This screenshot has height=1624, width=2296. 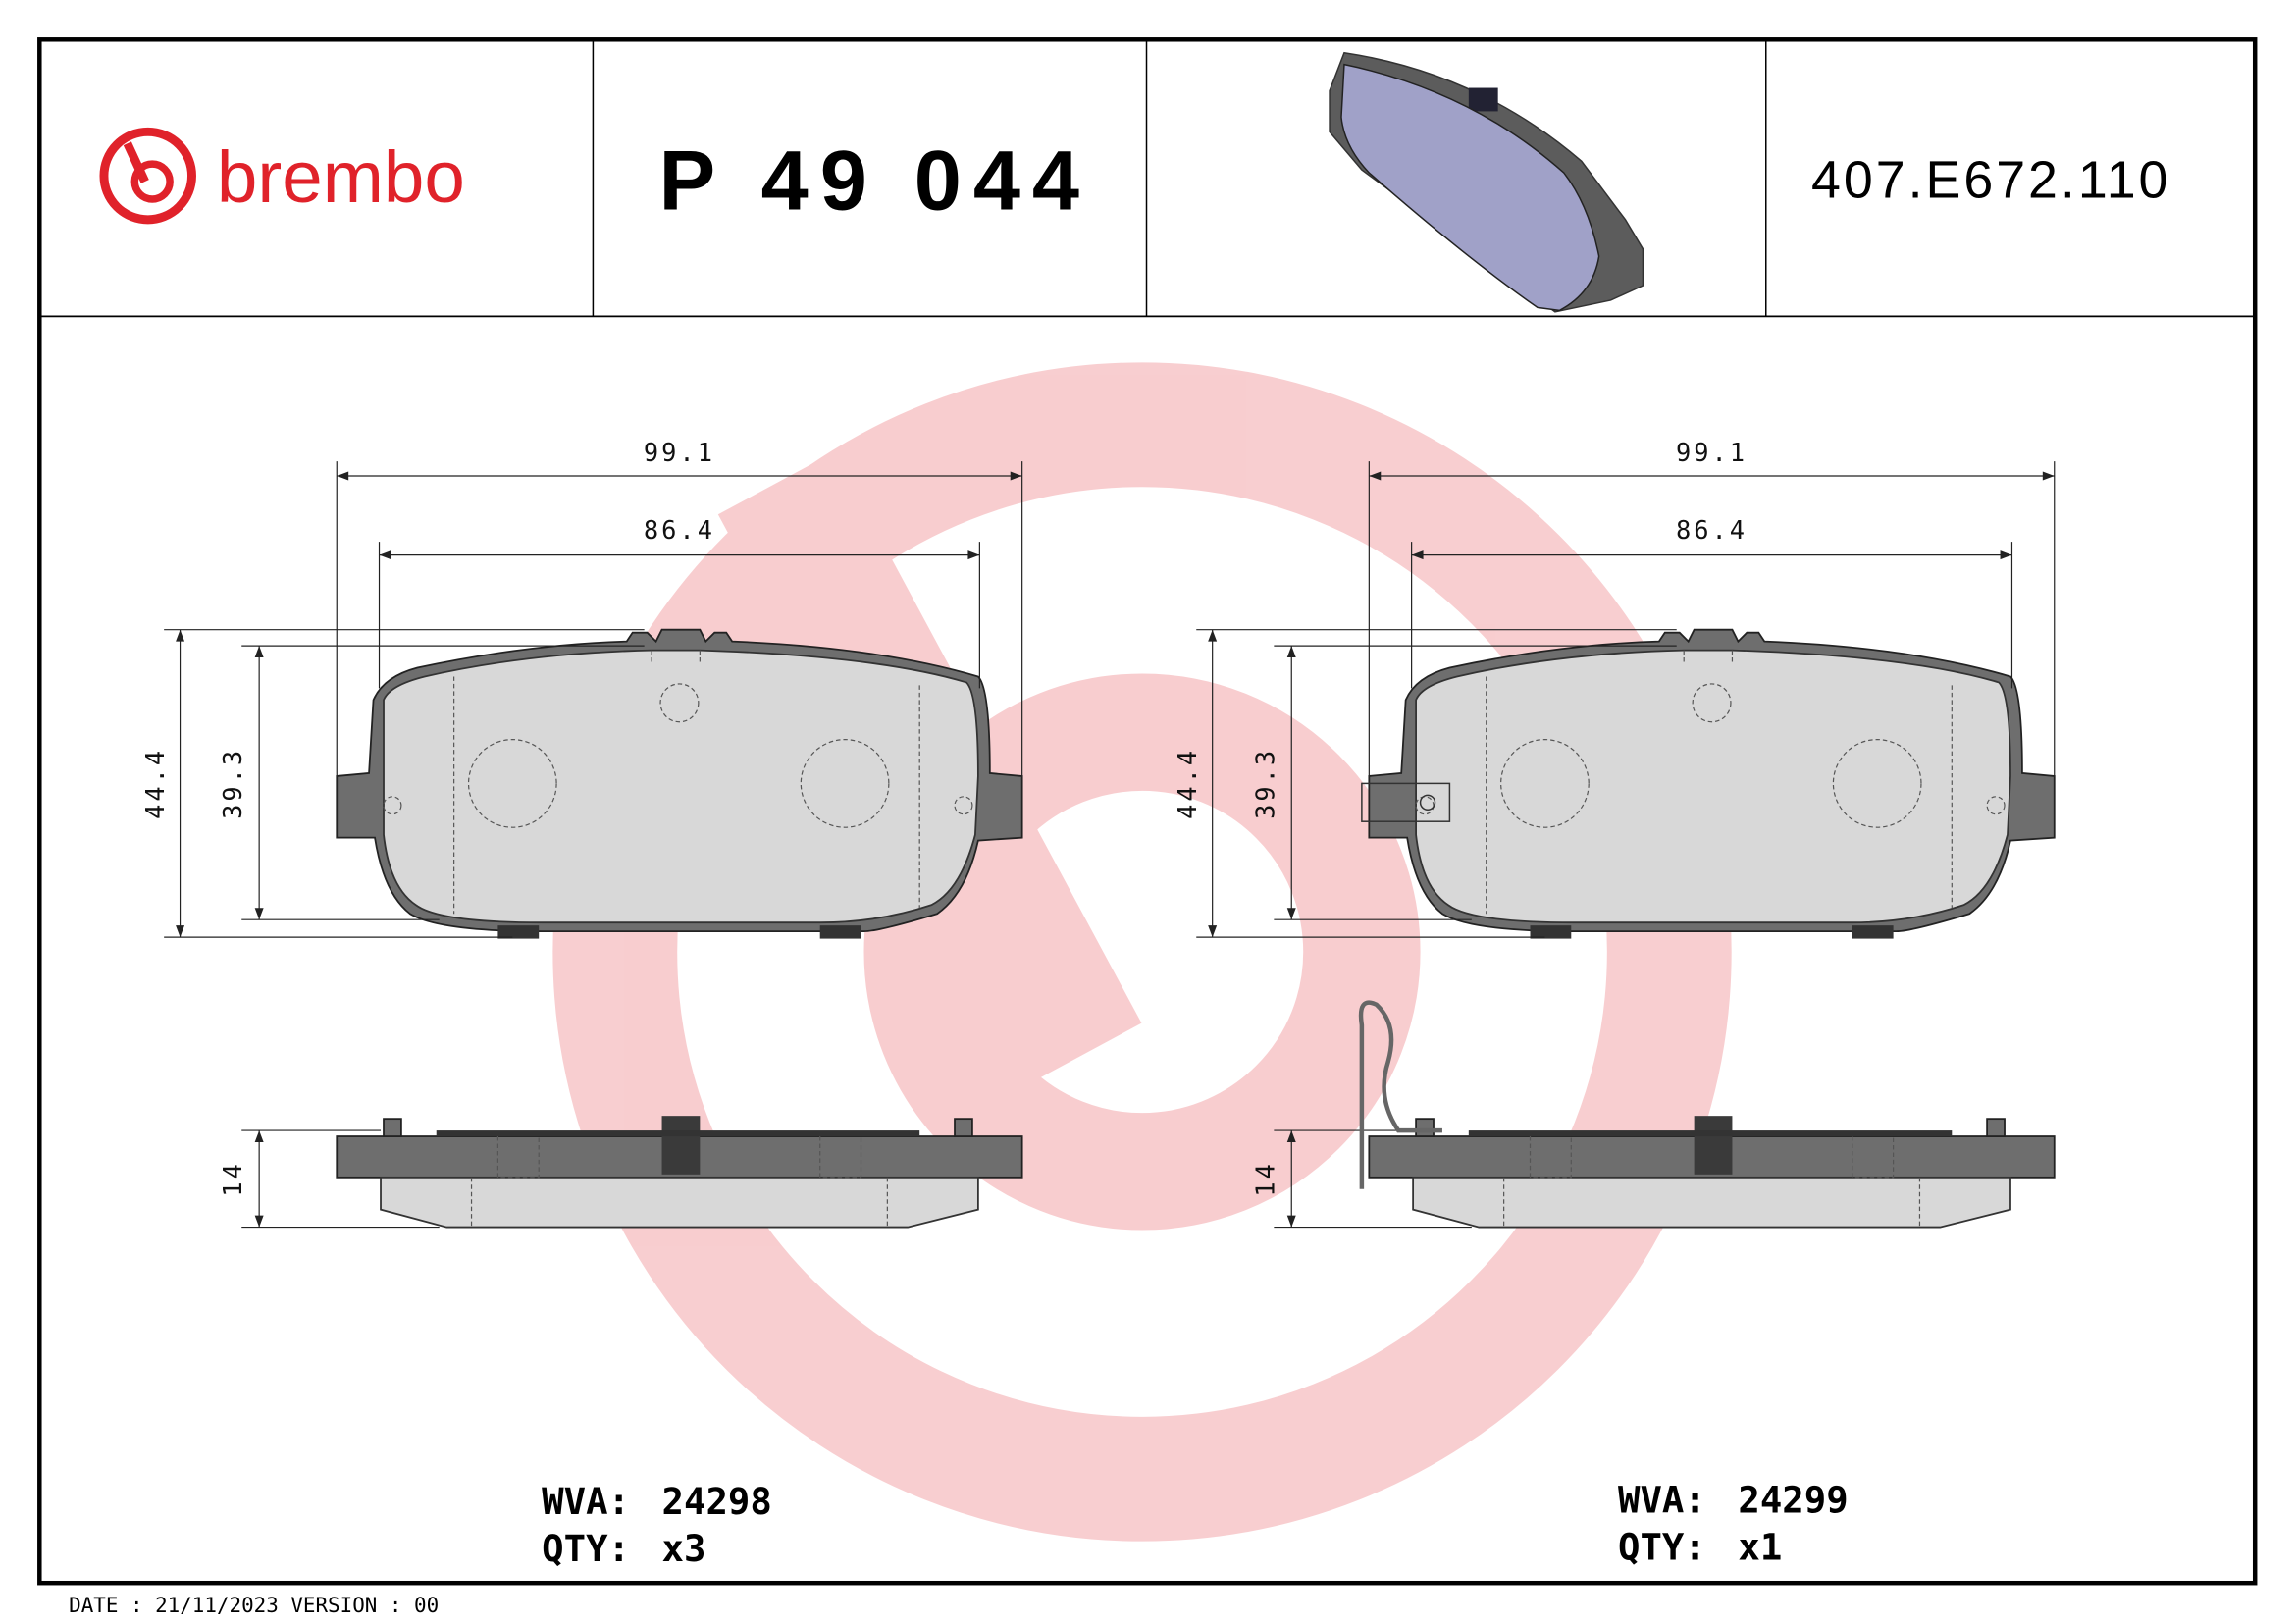 What do you see at coordinates (1760, 1546) in the screenshot?
I see `qty-value: x1` at bounding box center [1760, 1546].